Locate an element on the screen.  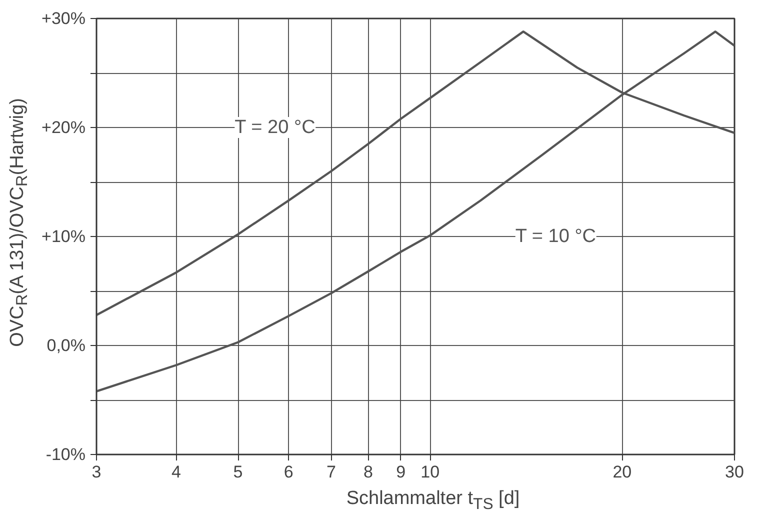
y-tick-label: +10% is located at coordinates (64, 236).